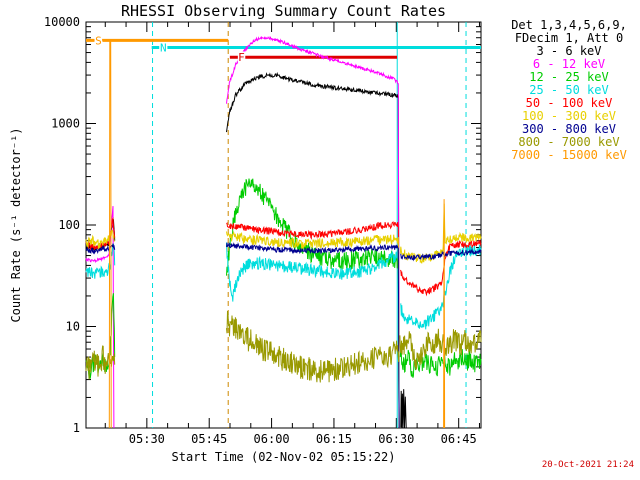 This screenshot has width=640, height=480. What do you see at coordinates (65, 124) in the screenshot?
I see `y-tick-label: 1000` at bounding box center [65, 124].